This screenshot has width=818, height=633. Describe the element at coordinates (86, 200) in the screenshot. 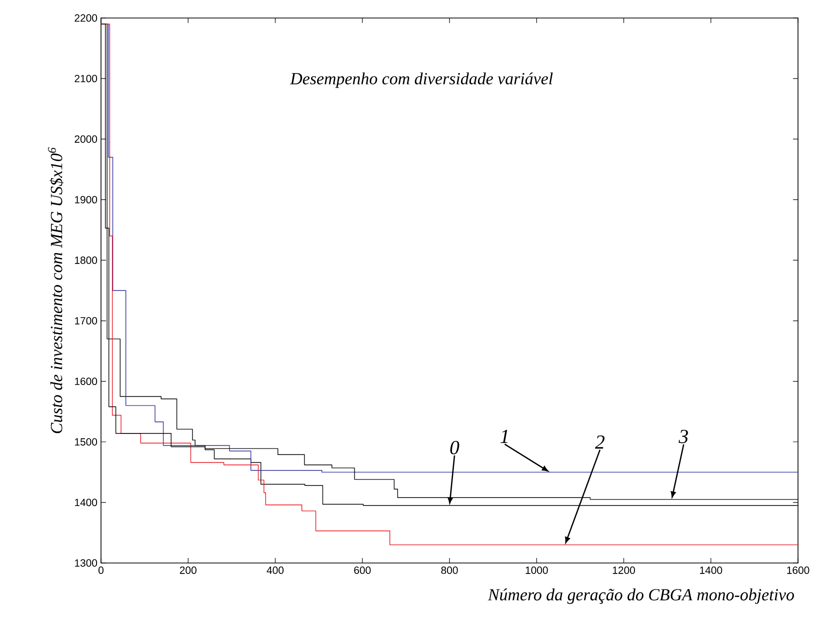

I see `y-tick-label: 1900` at that location.